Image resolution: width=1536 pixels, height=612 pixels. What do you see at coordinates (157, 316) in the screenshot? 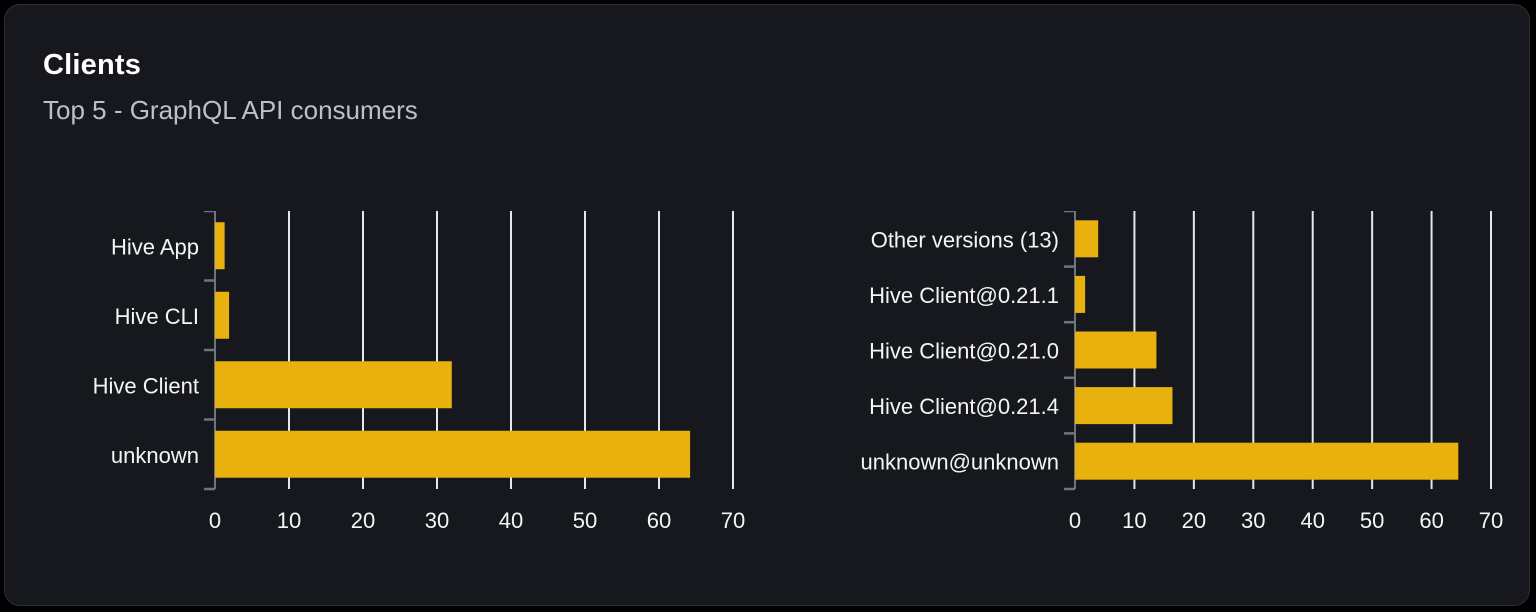
I see `category-label: Hive CLI` at bounding box center [157, 316].